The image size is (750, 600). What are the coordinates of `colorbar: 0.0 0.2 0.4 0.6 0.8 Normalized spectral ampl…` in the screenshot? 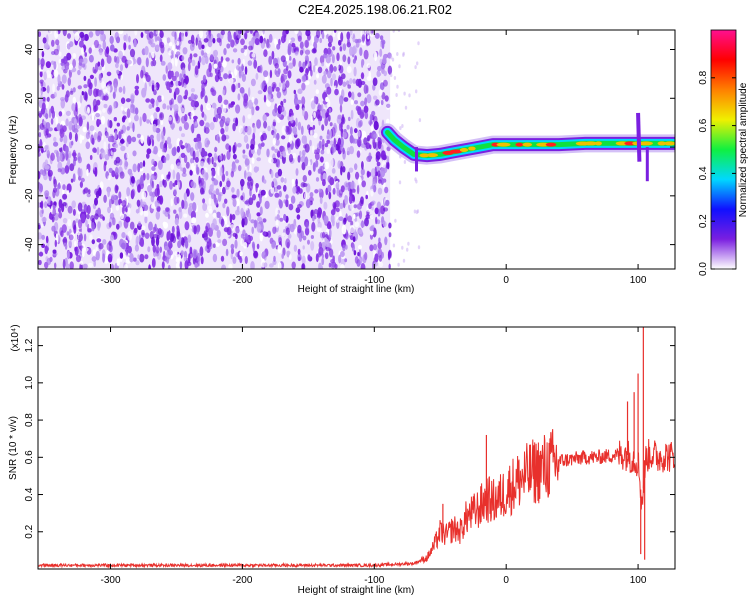 It's located at (723, 152).